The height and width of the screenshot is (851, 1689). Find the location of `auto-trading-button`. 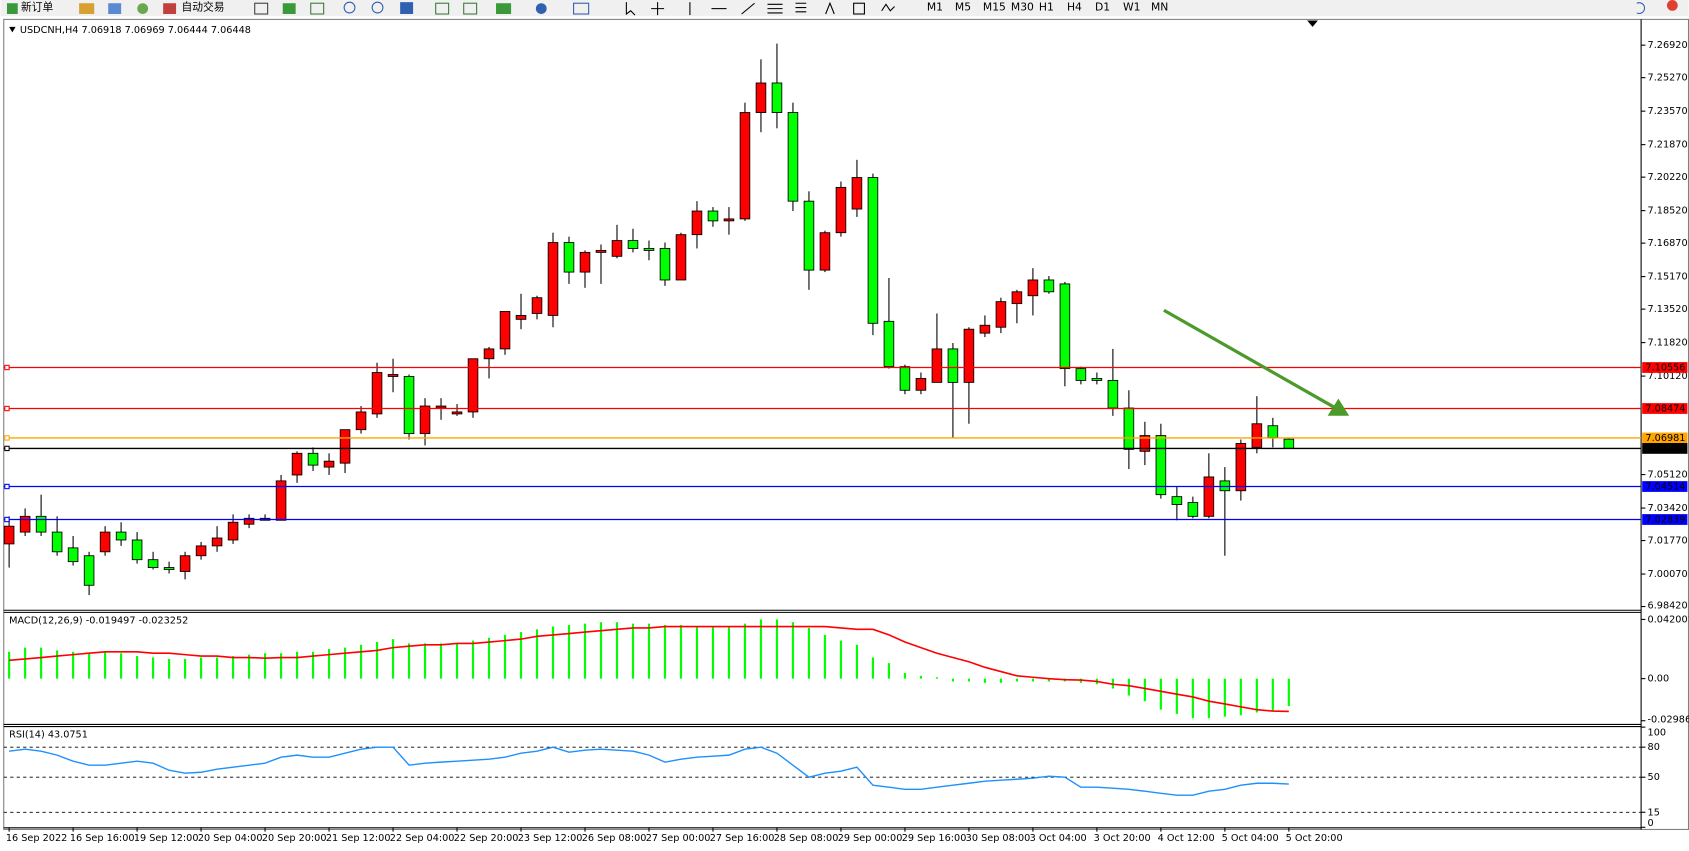

auto-trading-button is located at coordinates (197, 8).